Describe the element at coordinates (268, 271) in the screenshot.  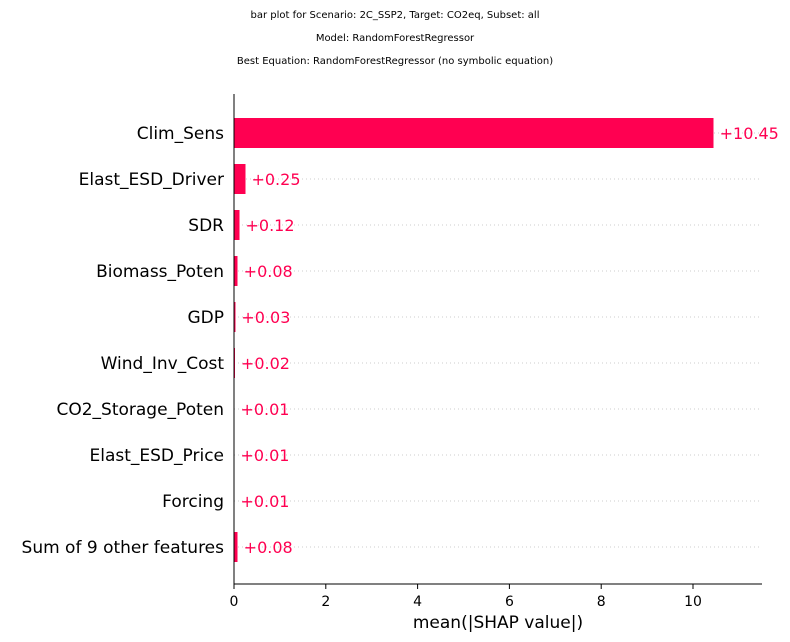
I see `value-label-3: +0.08` at that location.